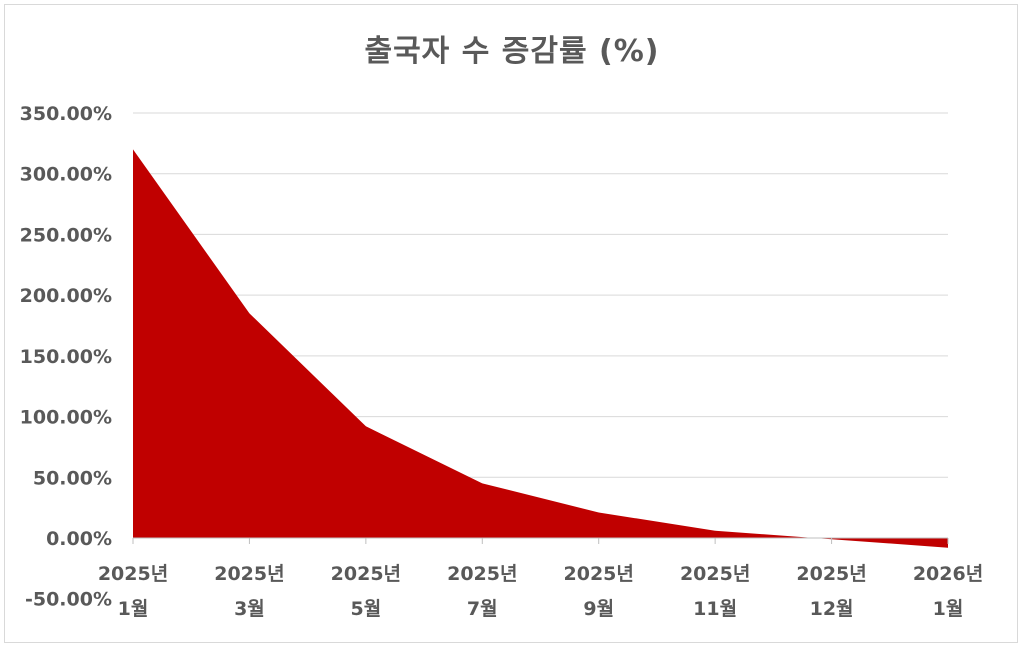  Describe the element at coordinates (540, 540) in the screenshot. I see `x-axis` at that location.